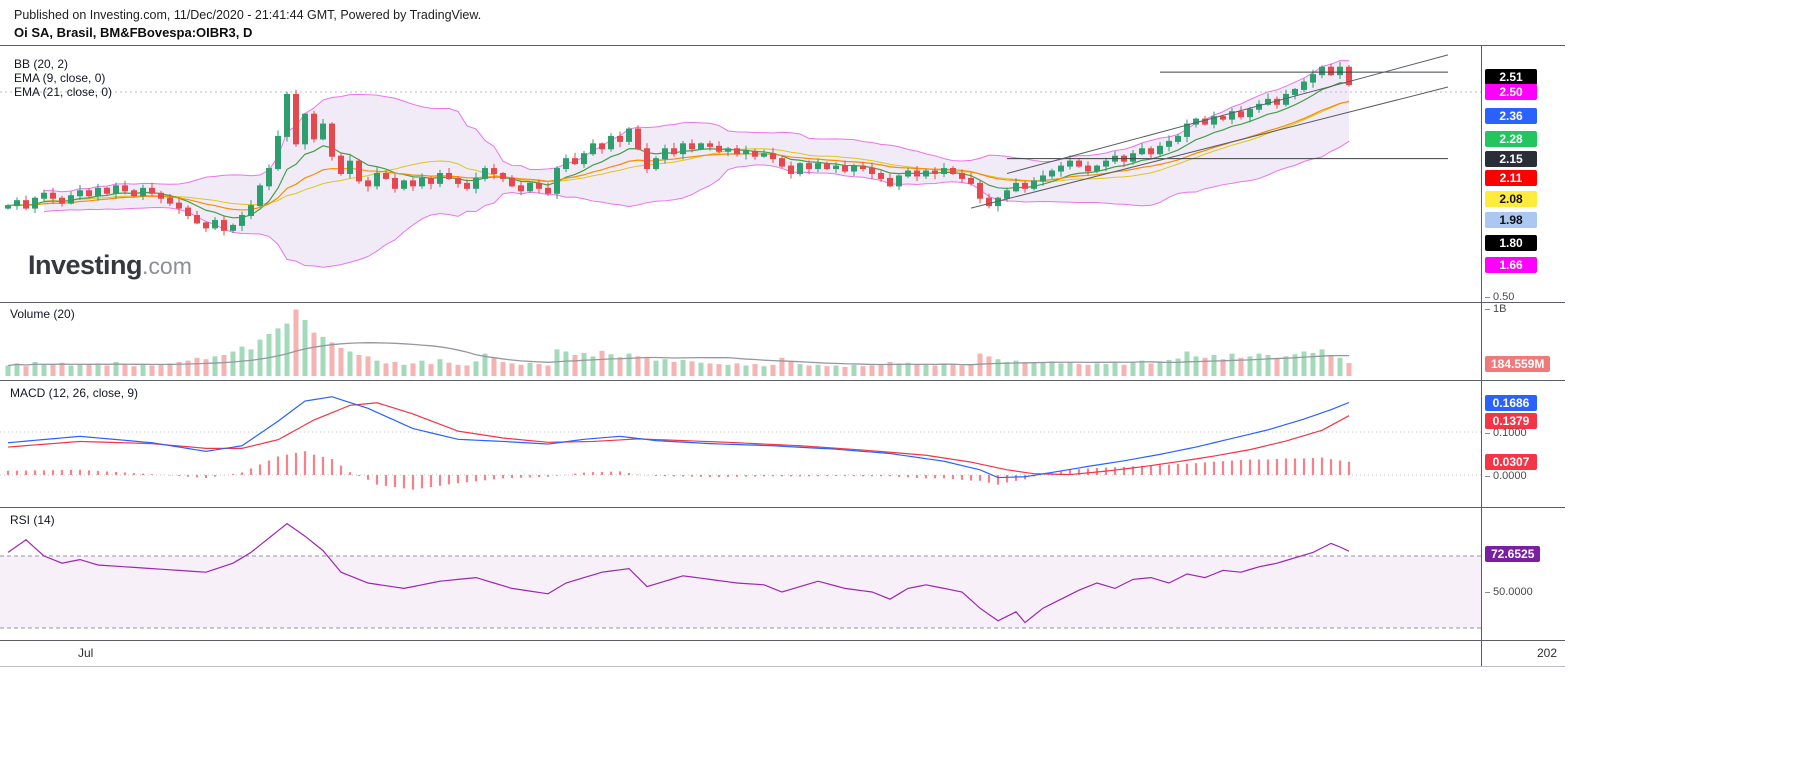 The image size is (1813, 770). Describe the element at coordinates (1511, 178) in the screenshot. I see `axis-value-badge: 2.11` at that location.